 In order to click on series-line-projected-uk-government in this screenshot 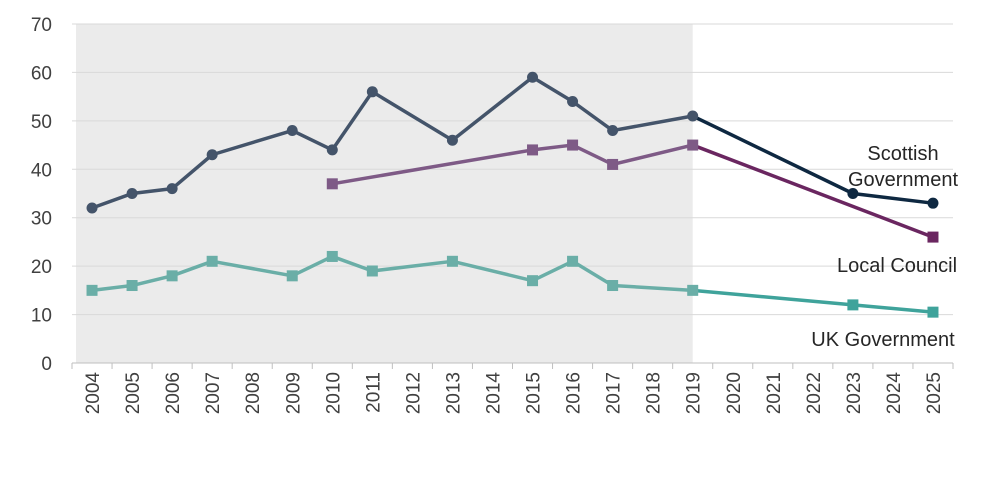, I will do `click(813, 301)`.